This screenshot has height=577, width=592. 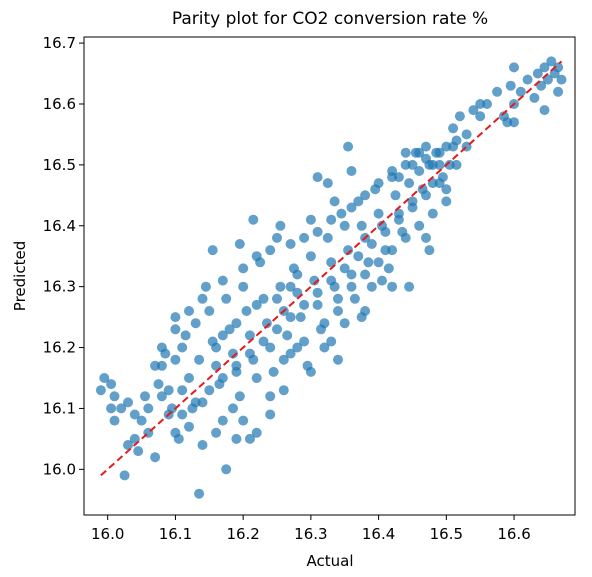 I want to click on y-tick-label: 16.2, so click(x=59, y=348).